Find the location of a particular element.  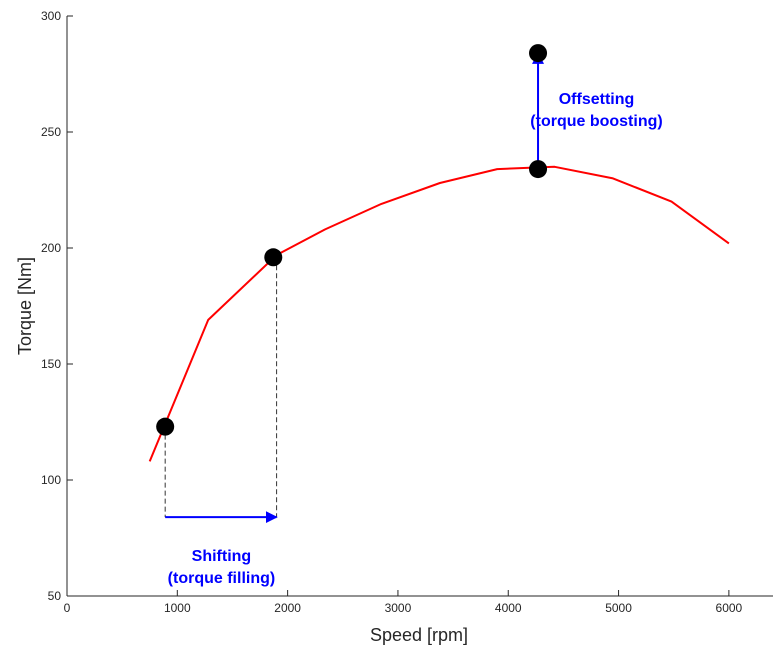

y-axis-label: Torque [Nm] is located at coordinates (25, 306).